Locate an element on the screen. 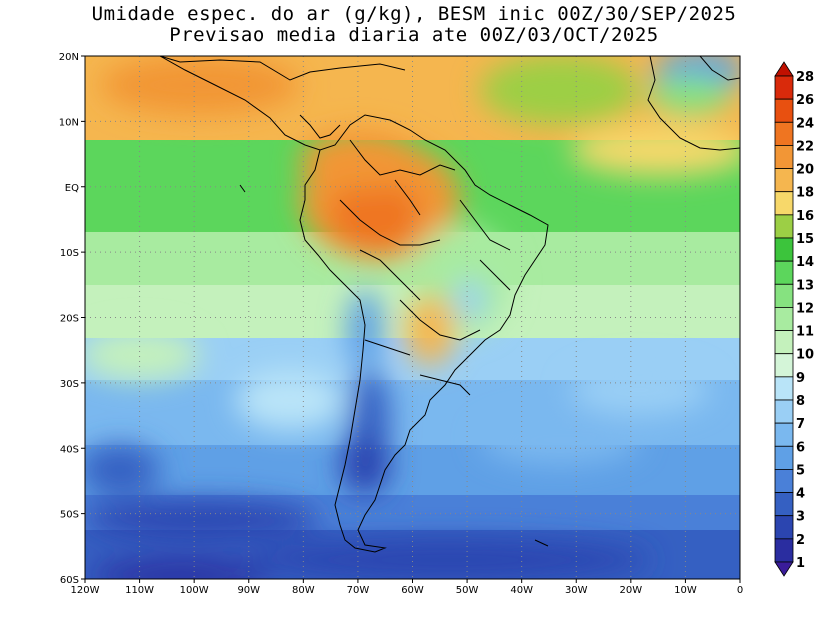  colorbar-label: 5 is located at coordinates (800, 470).